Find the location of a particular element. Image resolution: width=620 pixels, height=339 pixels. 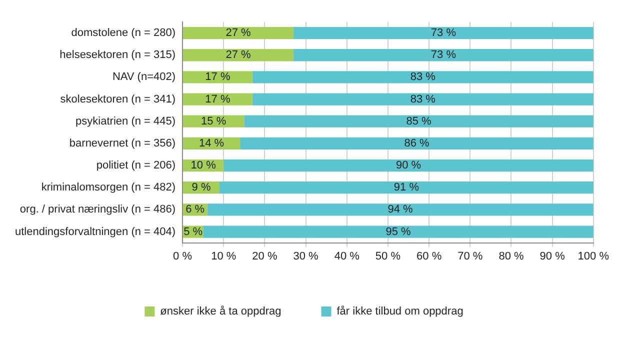

x-tick-label: 0 % is located at coordinates (182, 256).